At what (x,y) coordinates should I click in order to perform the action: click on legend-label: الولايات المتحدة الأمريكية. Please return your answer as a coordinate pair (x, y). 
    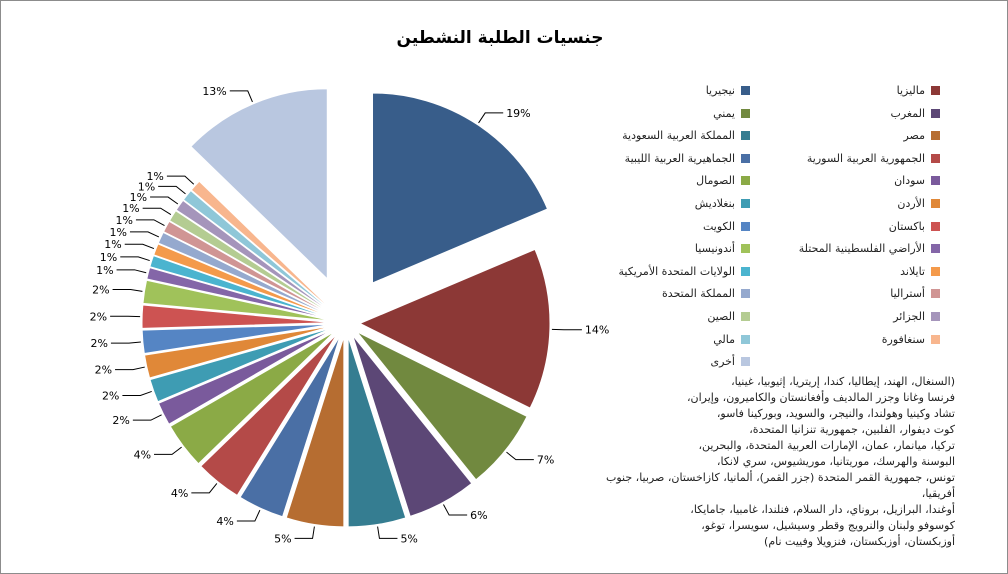
    Looking at the image, I should click on (677, 271).